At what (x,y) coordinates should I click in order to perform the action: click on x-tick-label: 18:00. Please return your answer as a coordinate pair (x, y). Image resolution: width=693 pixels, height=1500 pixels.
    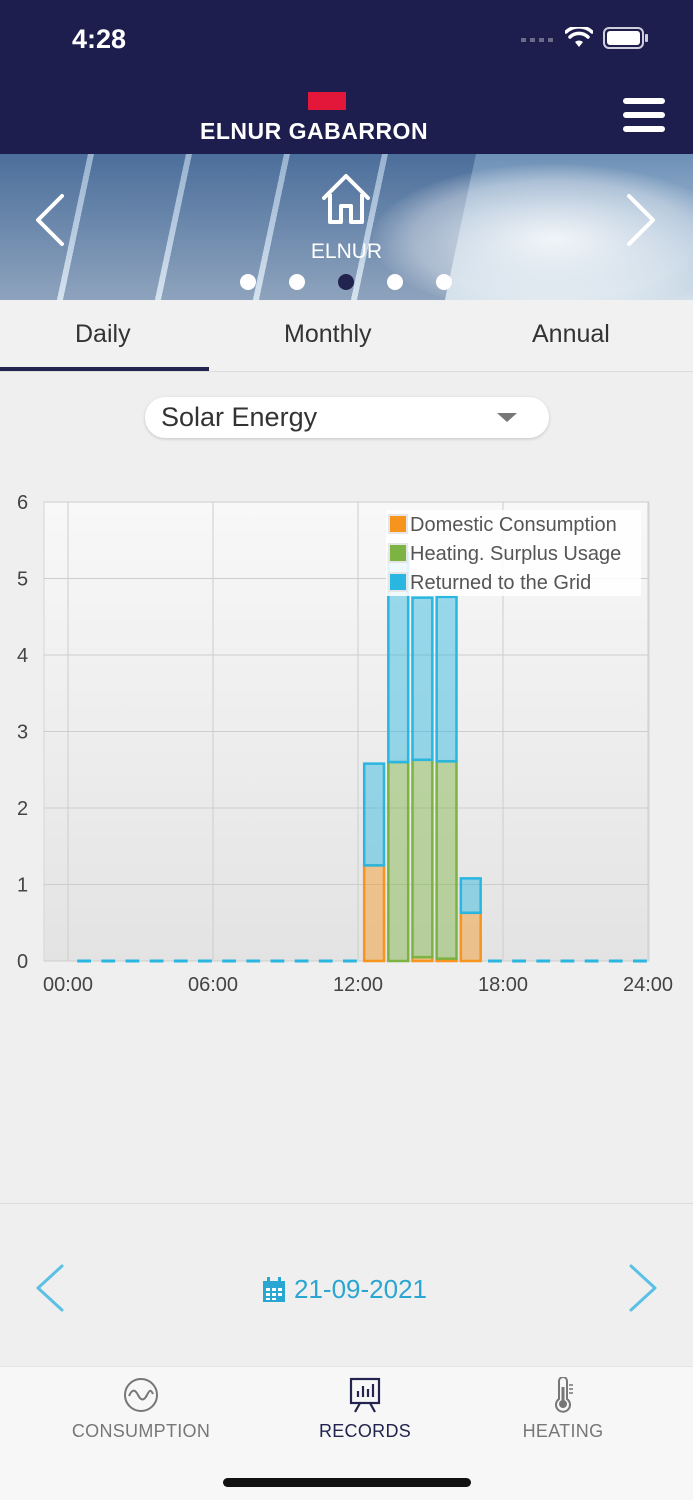
    Looking at the image, I should click on (503, 985).